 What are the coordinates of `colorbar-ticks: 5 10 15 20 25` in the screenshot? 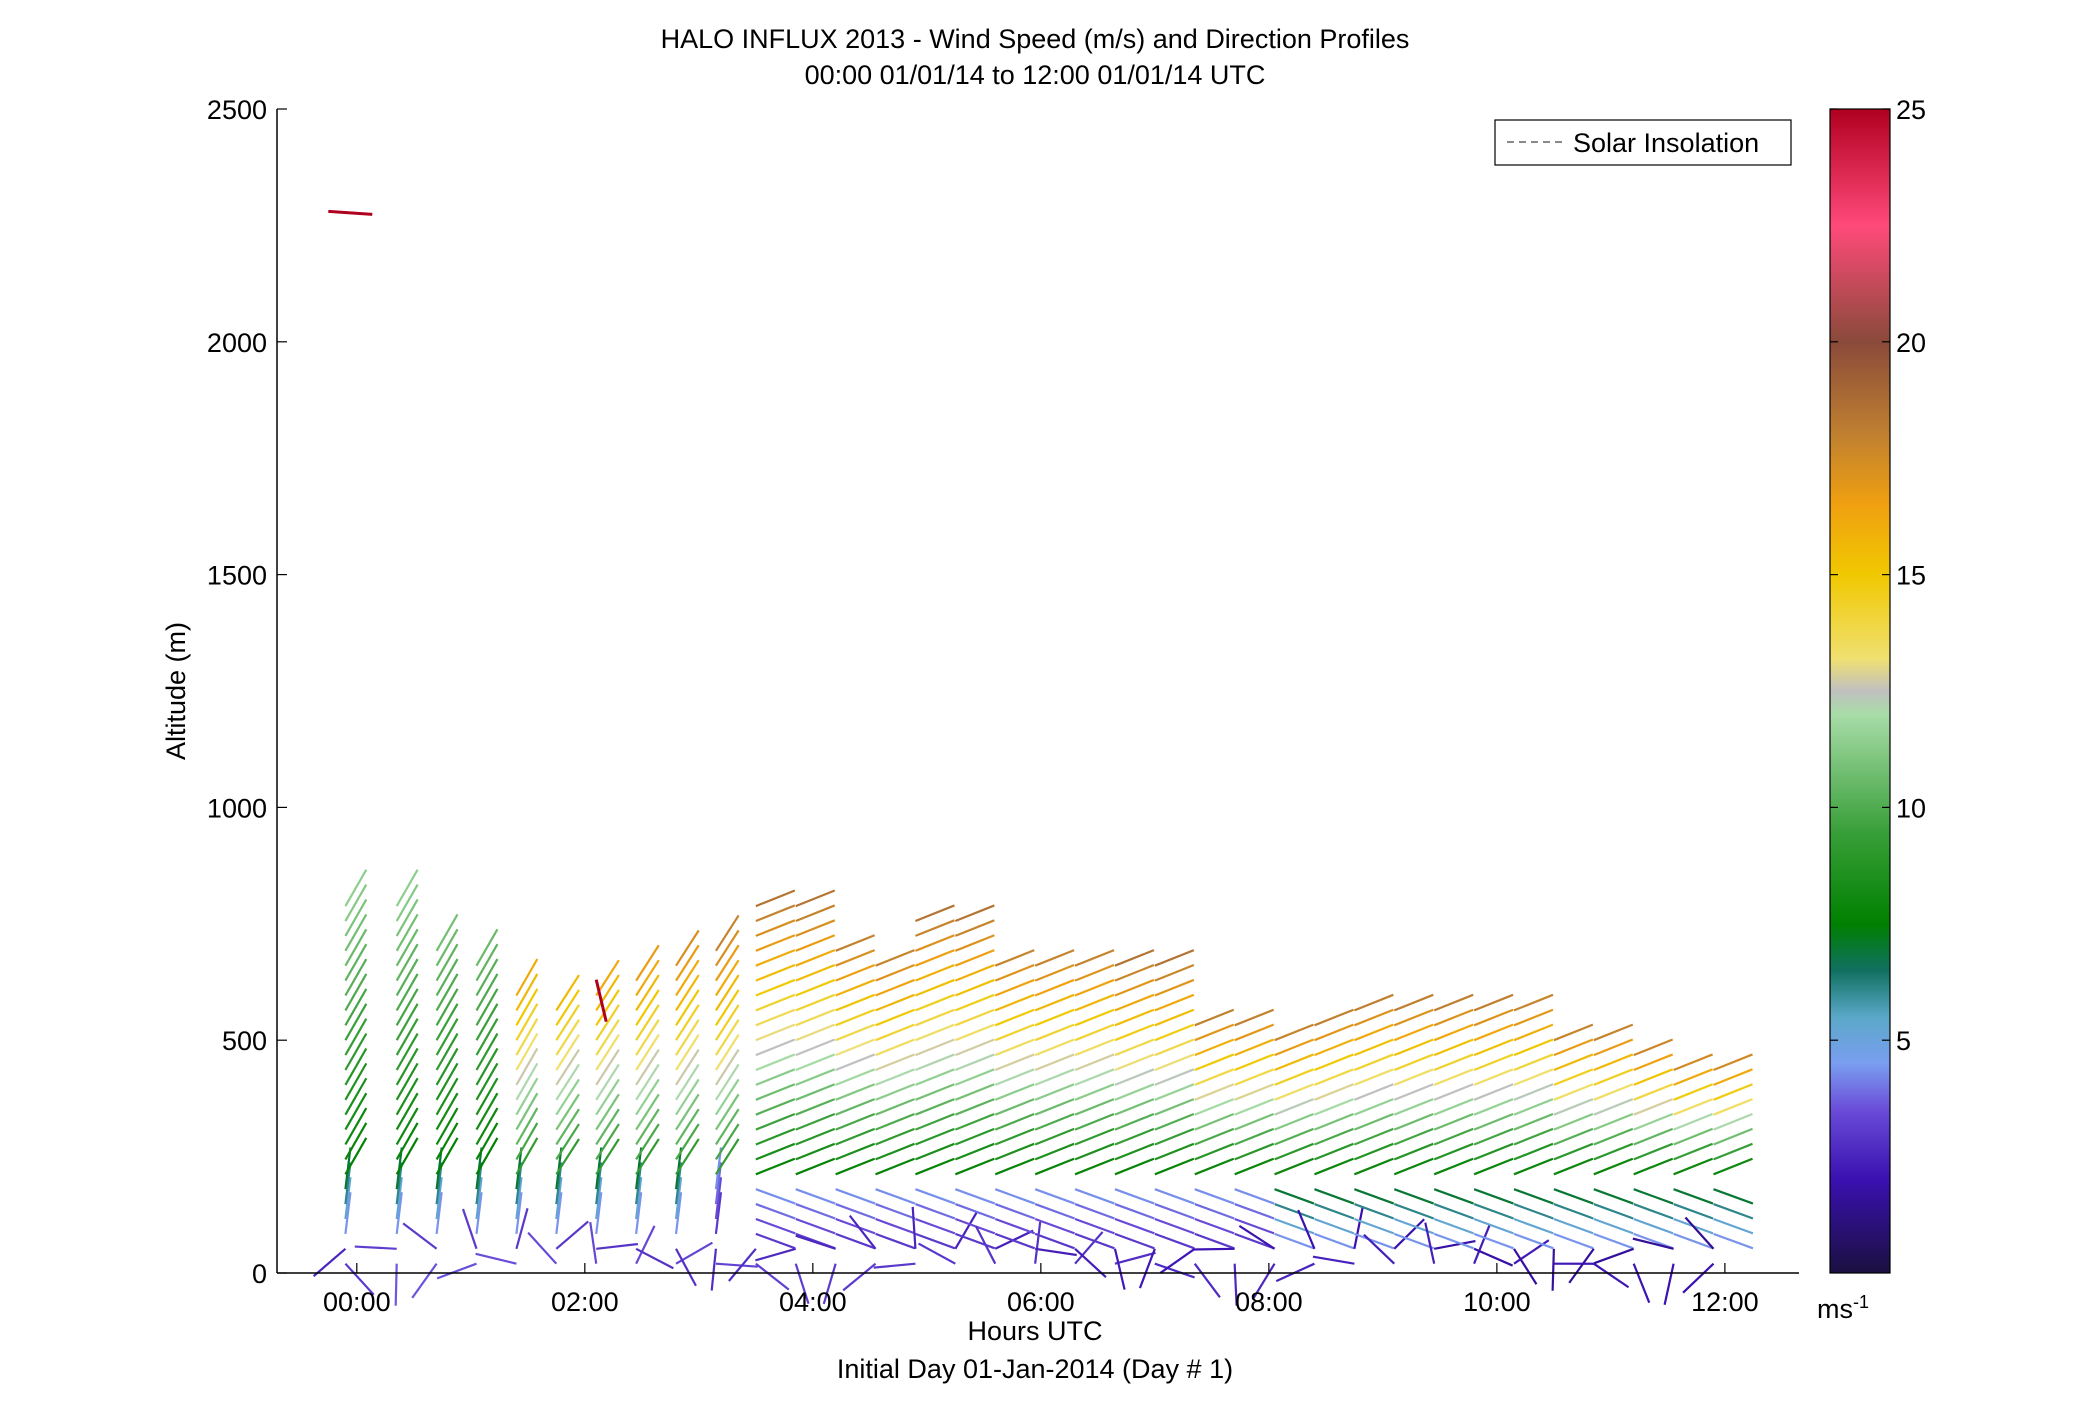 It's located at (1878, 575).